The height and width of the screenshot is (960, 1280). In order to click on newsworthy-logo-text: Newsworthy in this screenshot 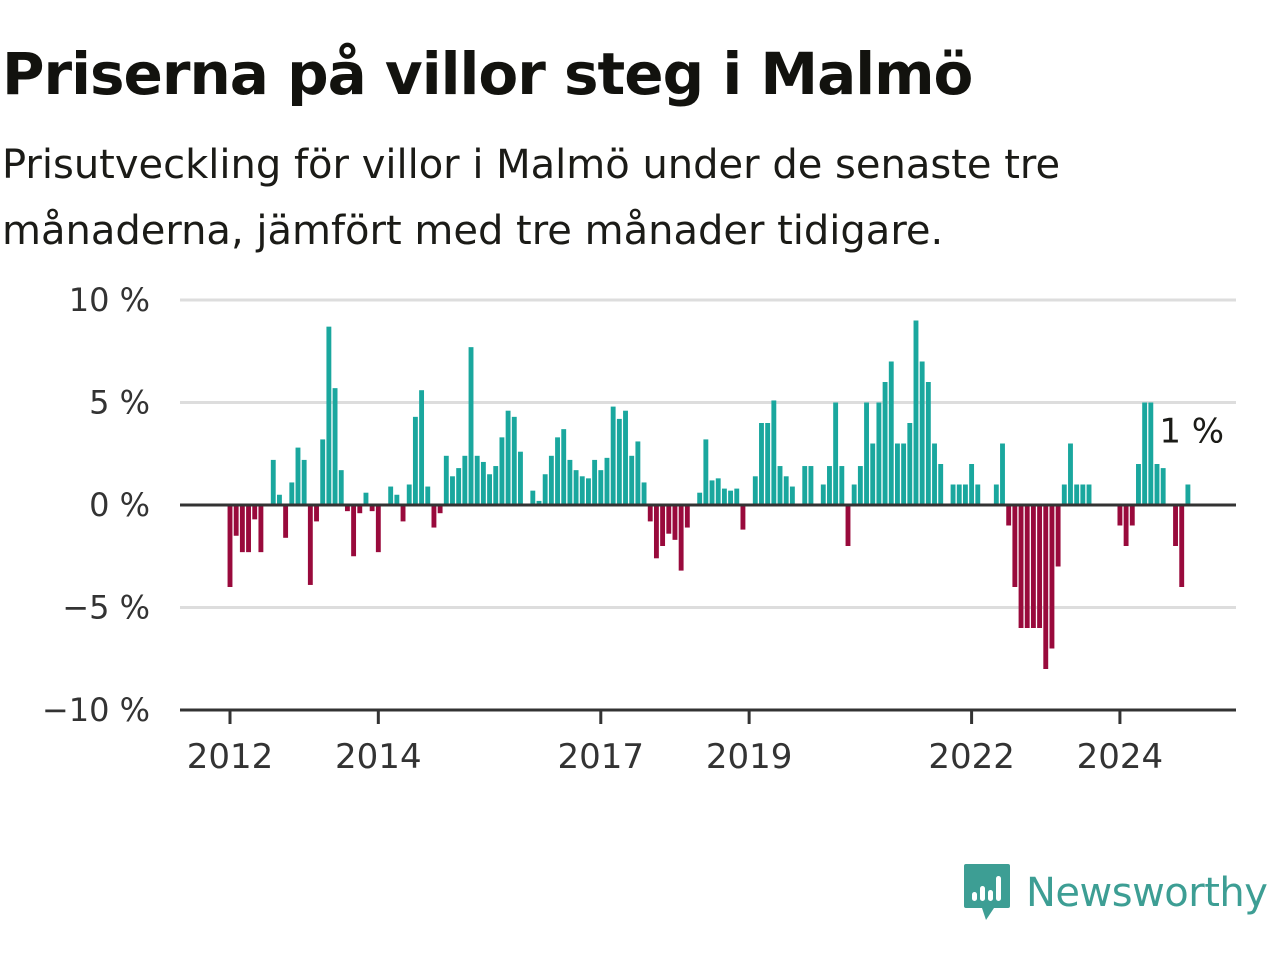, I will do `click(1147, 893)`.